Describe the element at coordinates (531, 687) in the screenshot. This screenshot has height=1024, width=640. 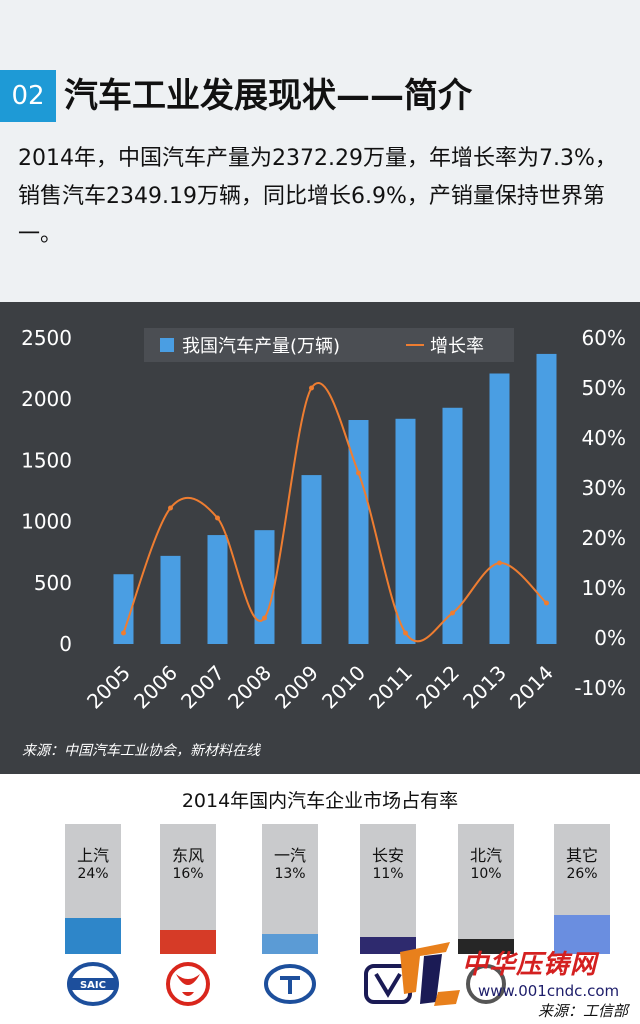
I see `x-tick-label: 2014` at that location.